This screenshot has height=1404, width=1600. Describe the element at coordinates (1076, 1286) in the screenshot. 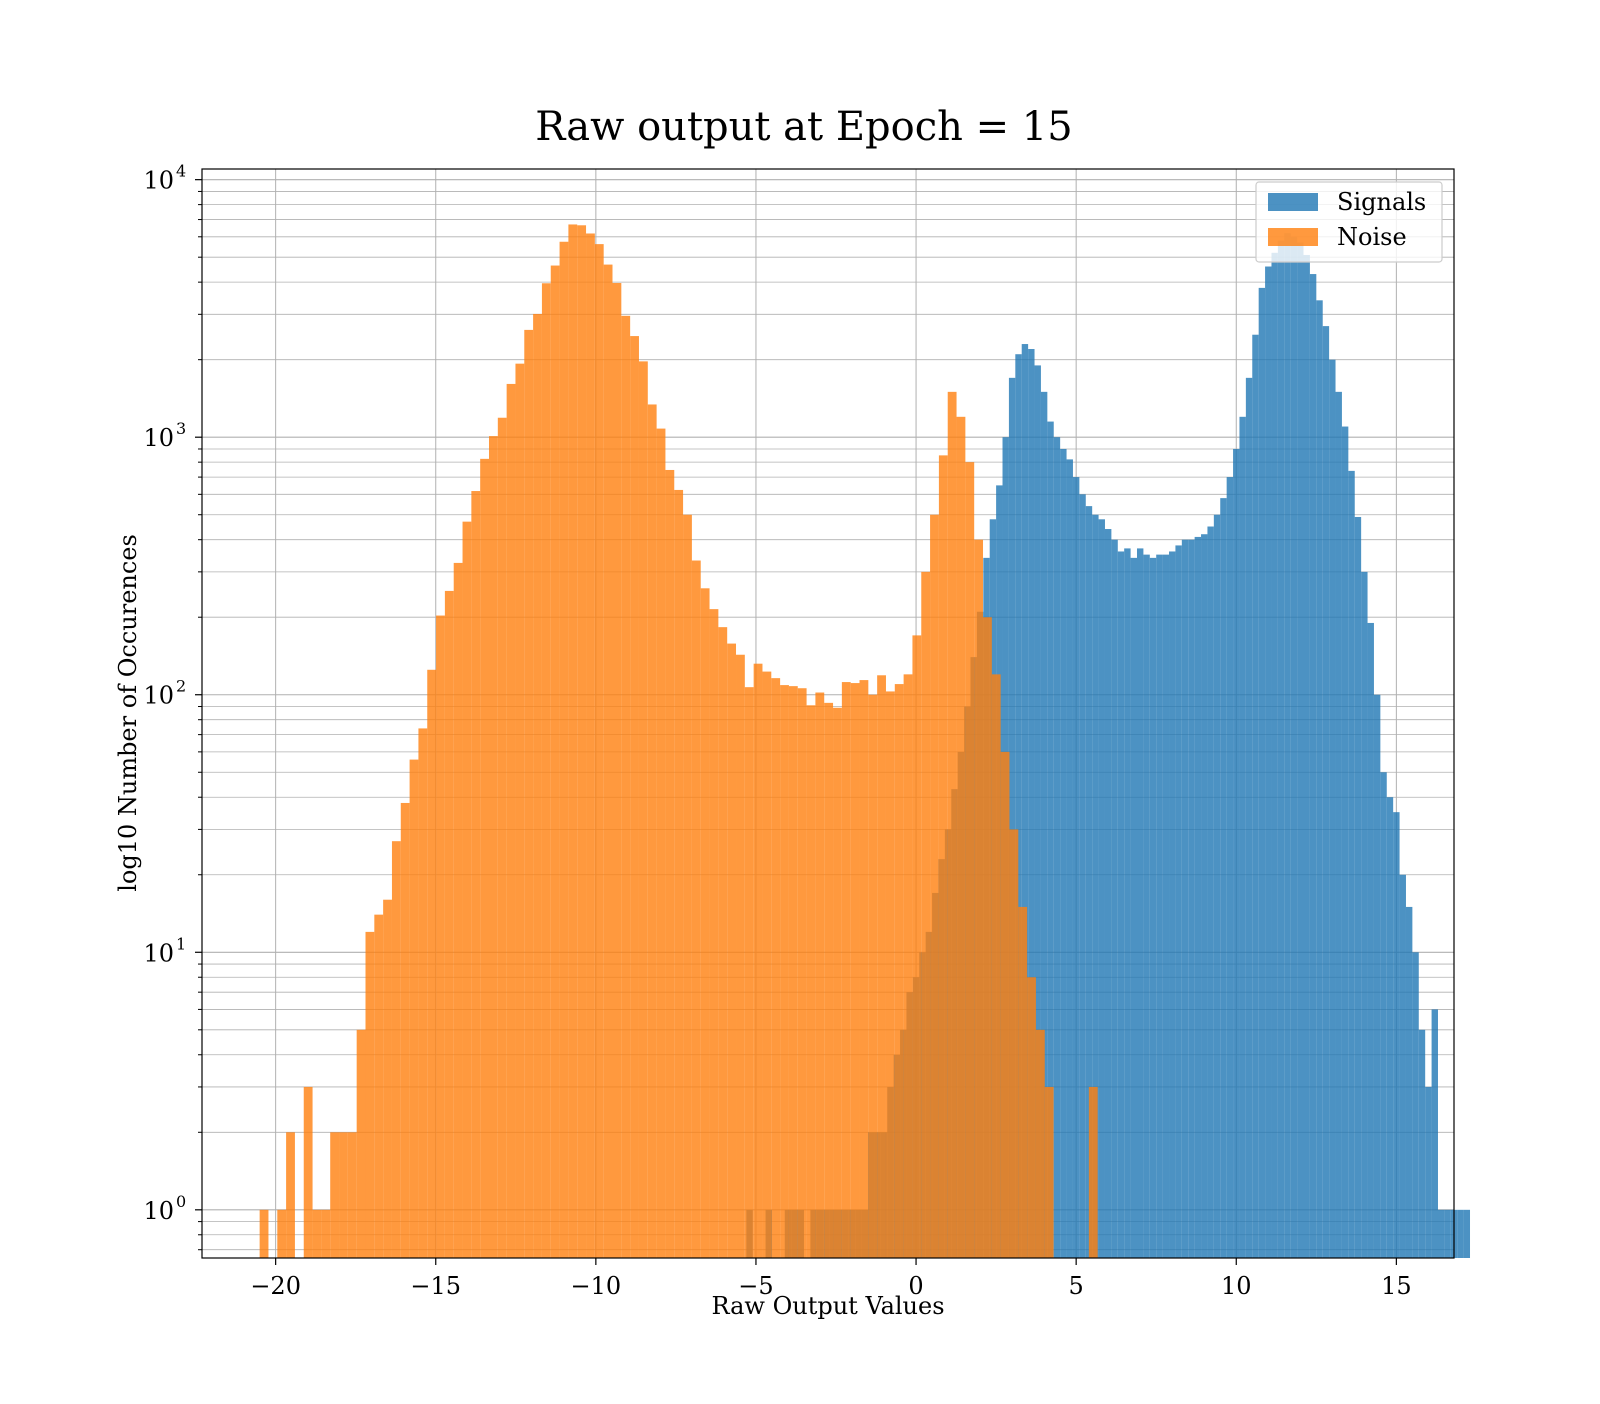

I see `x-tick-label: 5` at that location.